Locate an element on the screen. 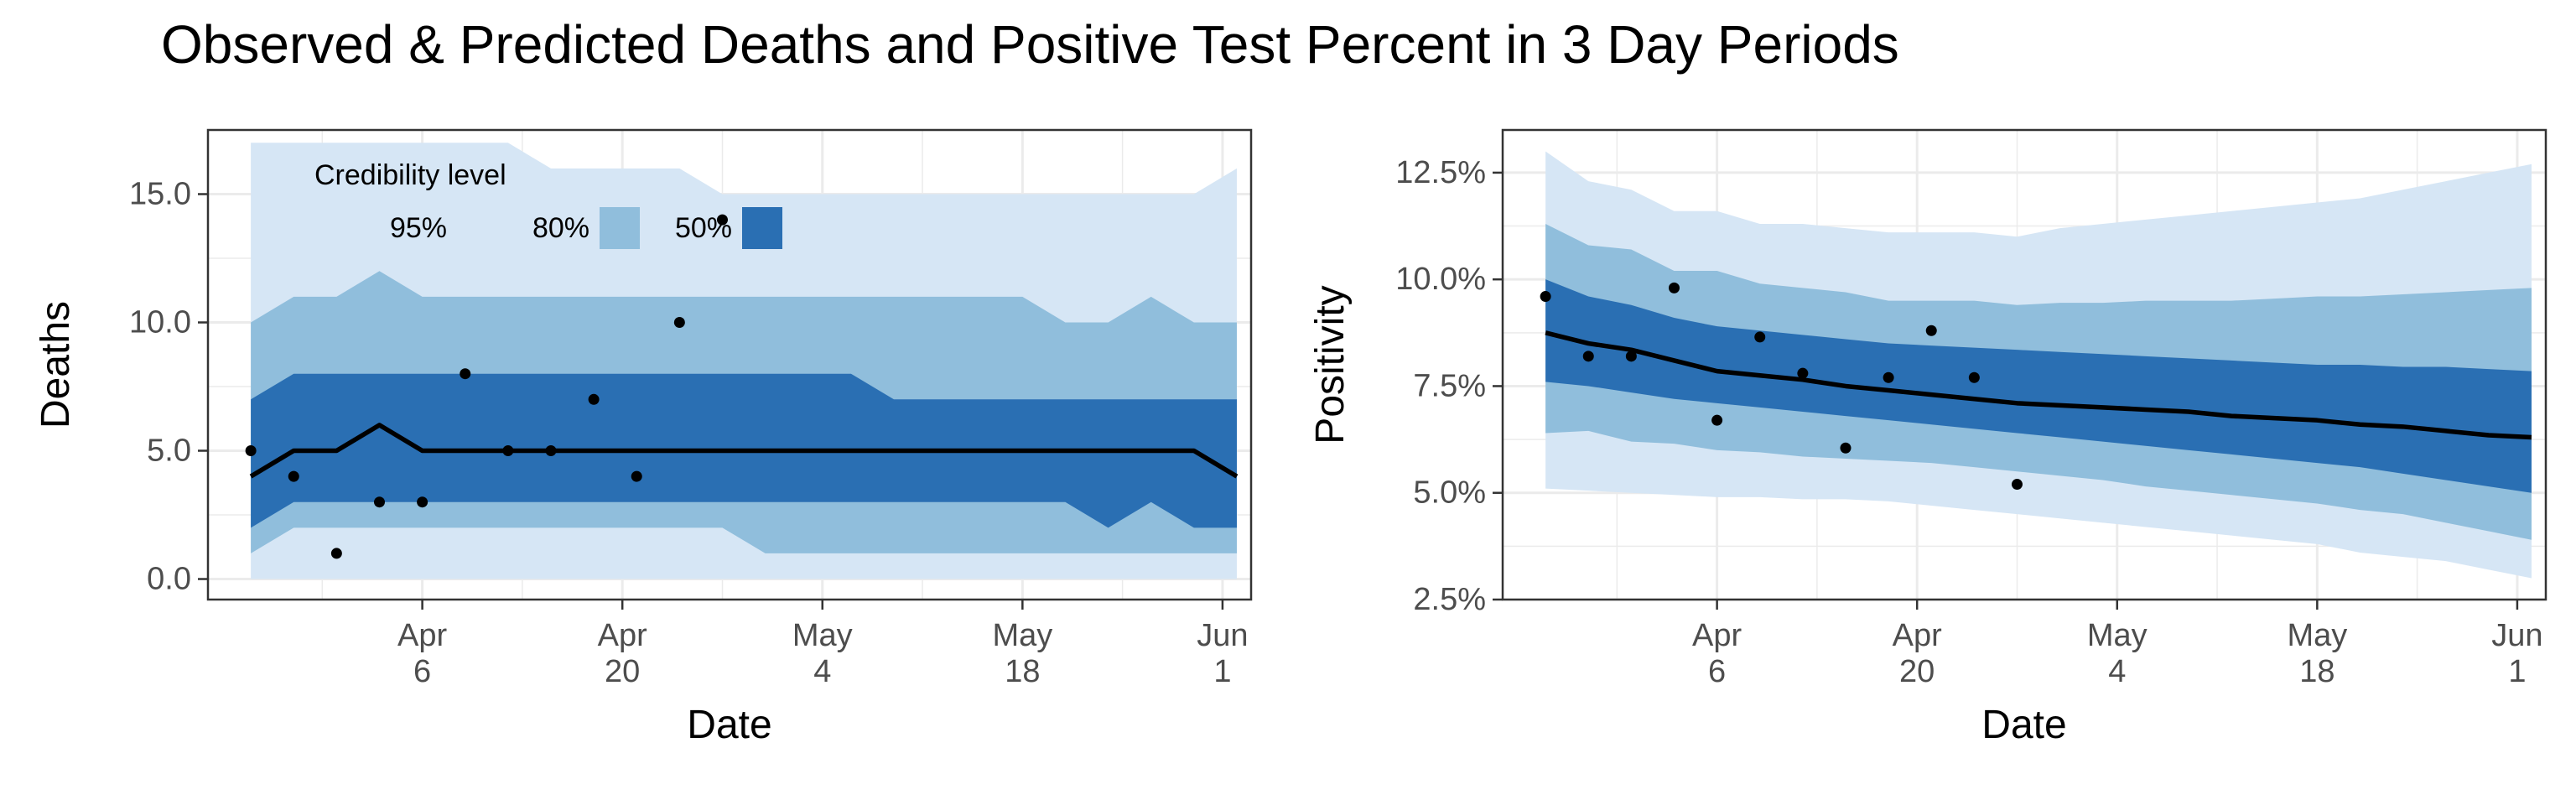  deaths-x-tick-label: 18 is located at coordinates (1022, 671).